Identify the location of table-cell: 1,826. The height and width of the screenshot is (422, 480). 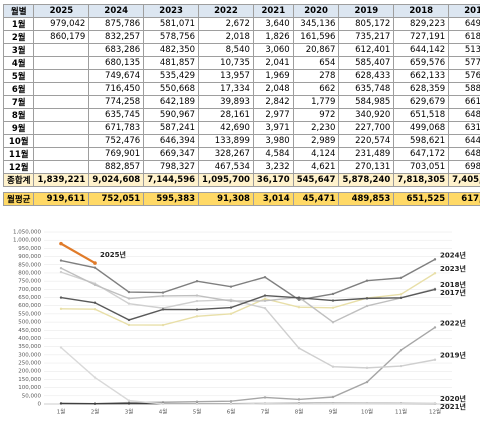
(273, 37).